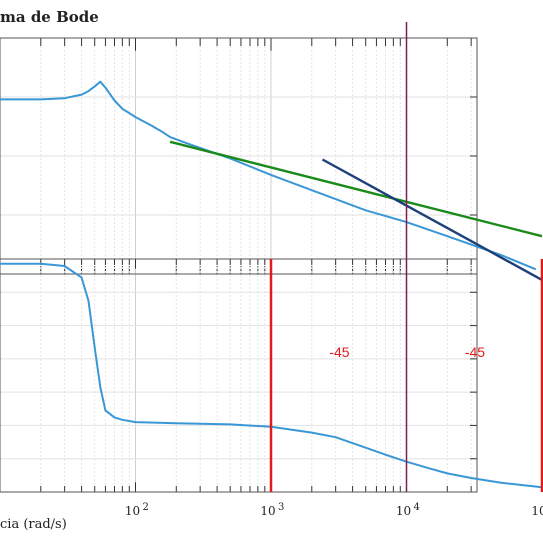 Image resolution: width=543 pixels, height=548 pixels. What do you see at coordinates (33, 524) in the screenshot?
I see `x-axis-label: cia (rad/s)` at bounding box center [33, 524].